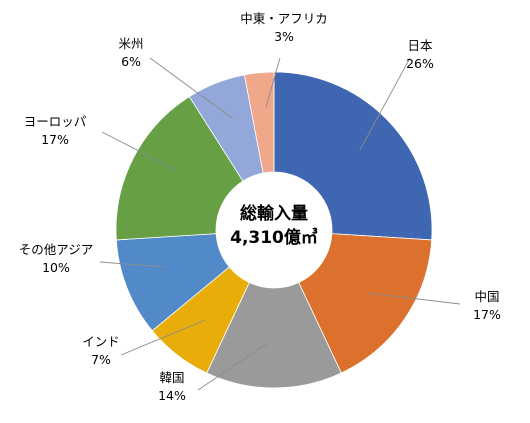 This screenshot has height=423, width=530. What do you see at coordinates (274, 213) in the screenshot?
I see `center-label-line1: 総輸入量` at bounding box center [274, 213].